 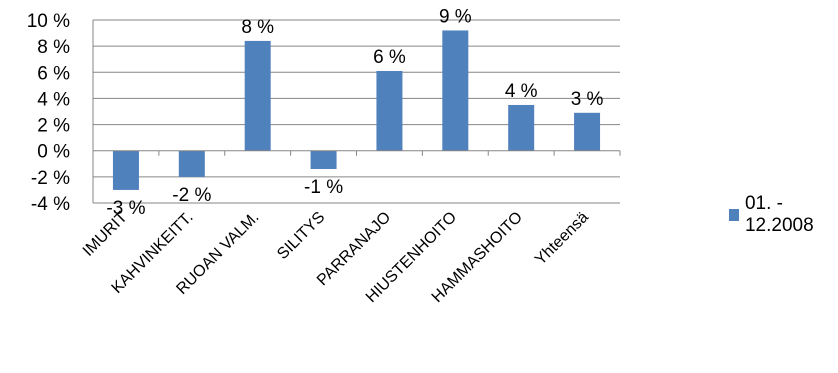 I want to click on y-tick-label: 8 %, so click(x=53, y=47).